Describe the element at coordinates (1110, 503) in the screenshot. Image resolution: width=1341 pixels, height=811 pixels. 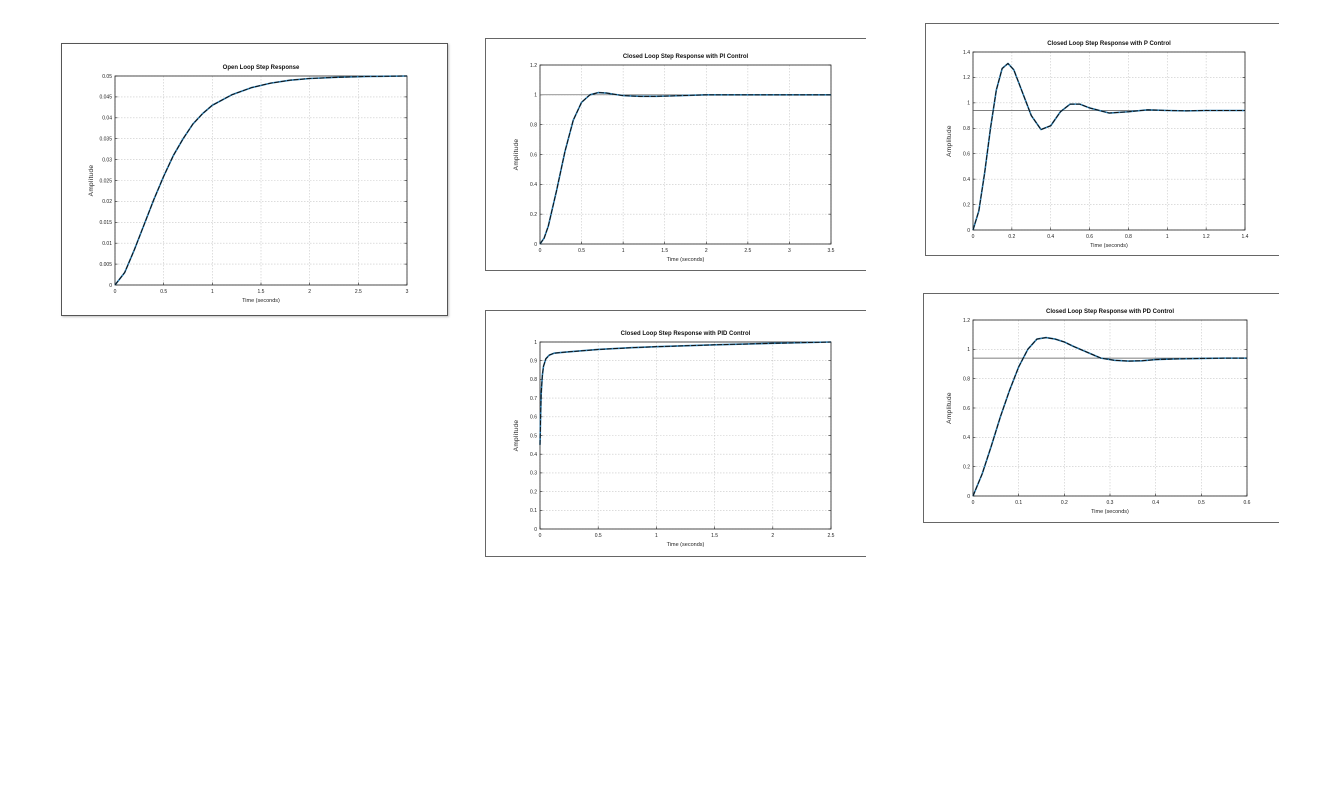
I see `x-tick-label: 0.3` at that location.